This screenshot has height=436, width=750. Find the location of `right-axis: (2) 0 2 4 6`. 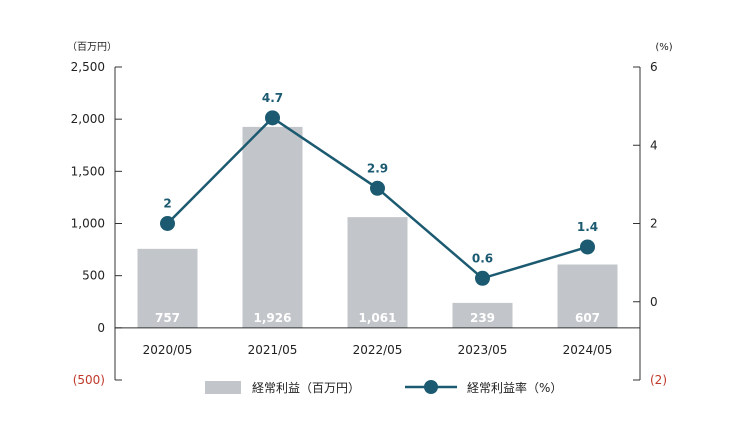

right-axis: (2) 0 2 4 6 is located at coordinates (650, 223).